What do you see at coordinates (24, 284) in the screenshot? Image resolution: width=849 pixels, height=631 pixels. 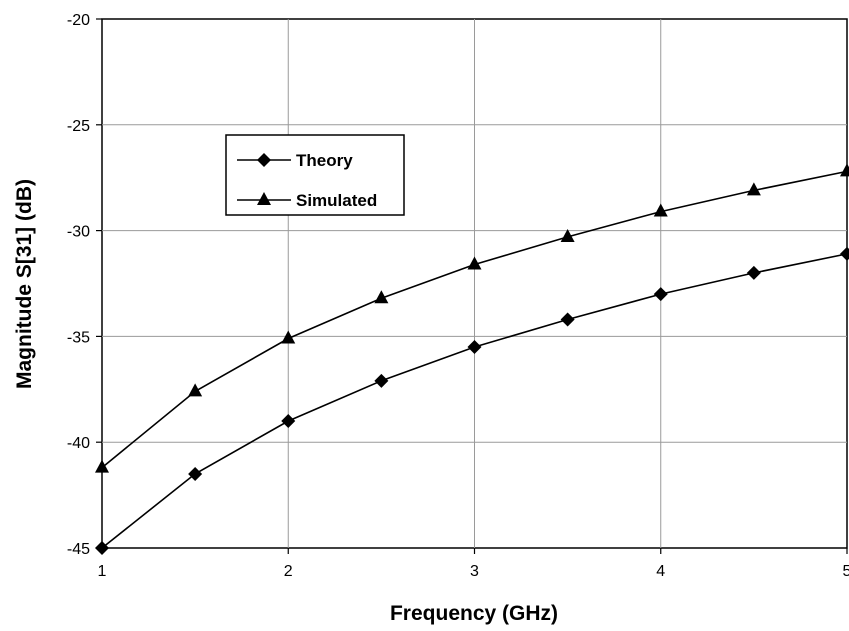 I see `y-axis-title: Magnitude S[31] (dB)` at bounding box center [24, 284].